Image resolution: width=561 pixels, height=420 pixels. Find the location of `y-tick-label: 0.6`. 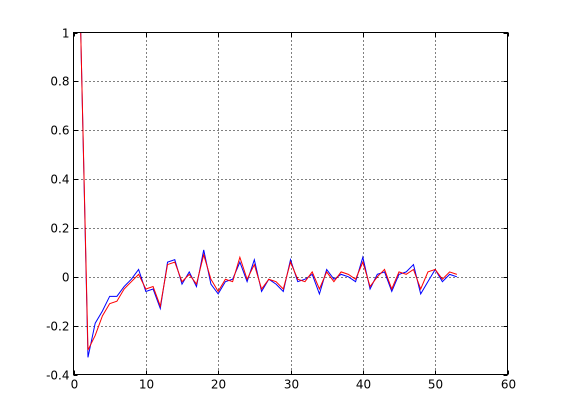

y-tick-label: 0.6 is located at coordinates (59, 131).